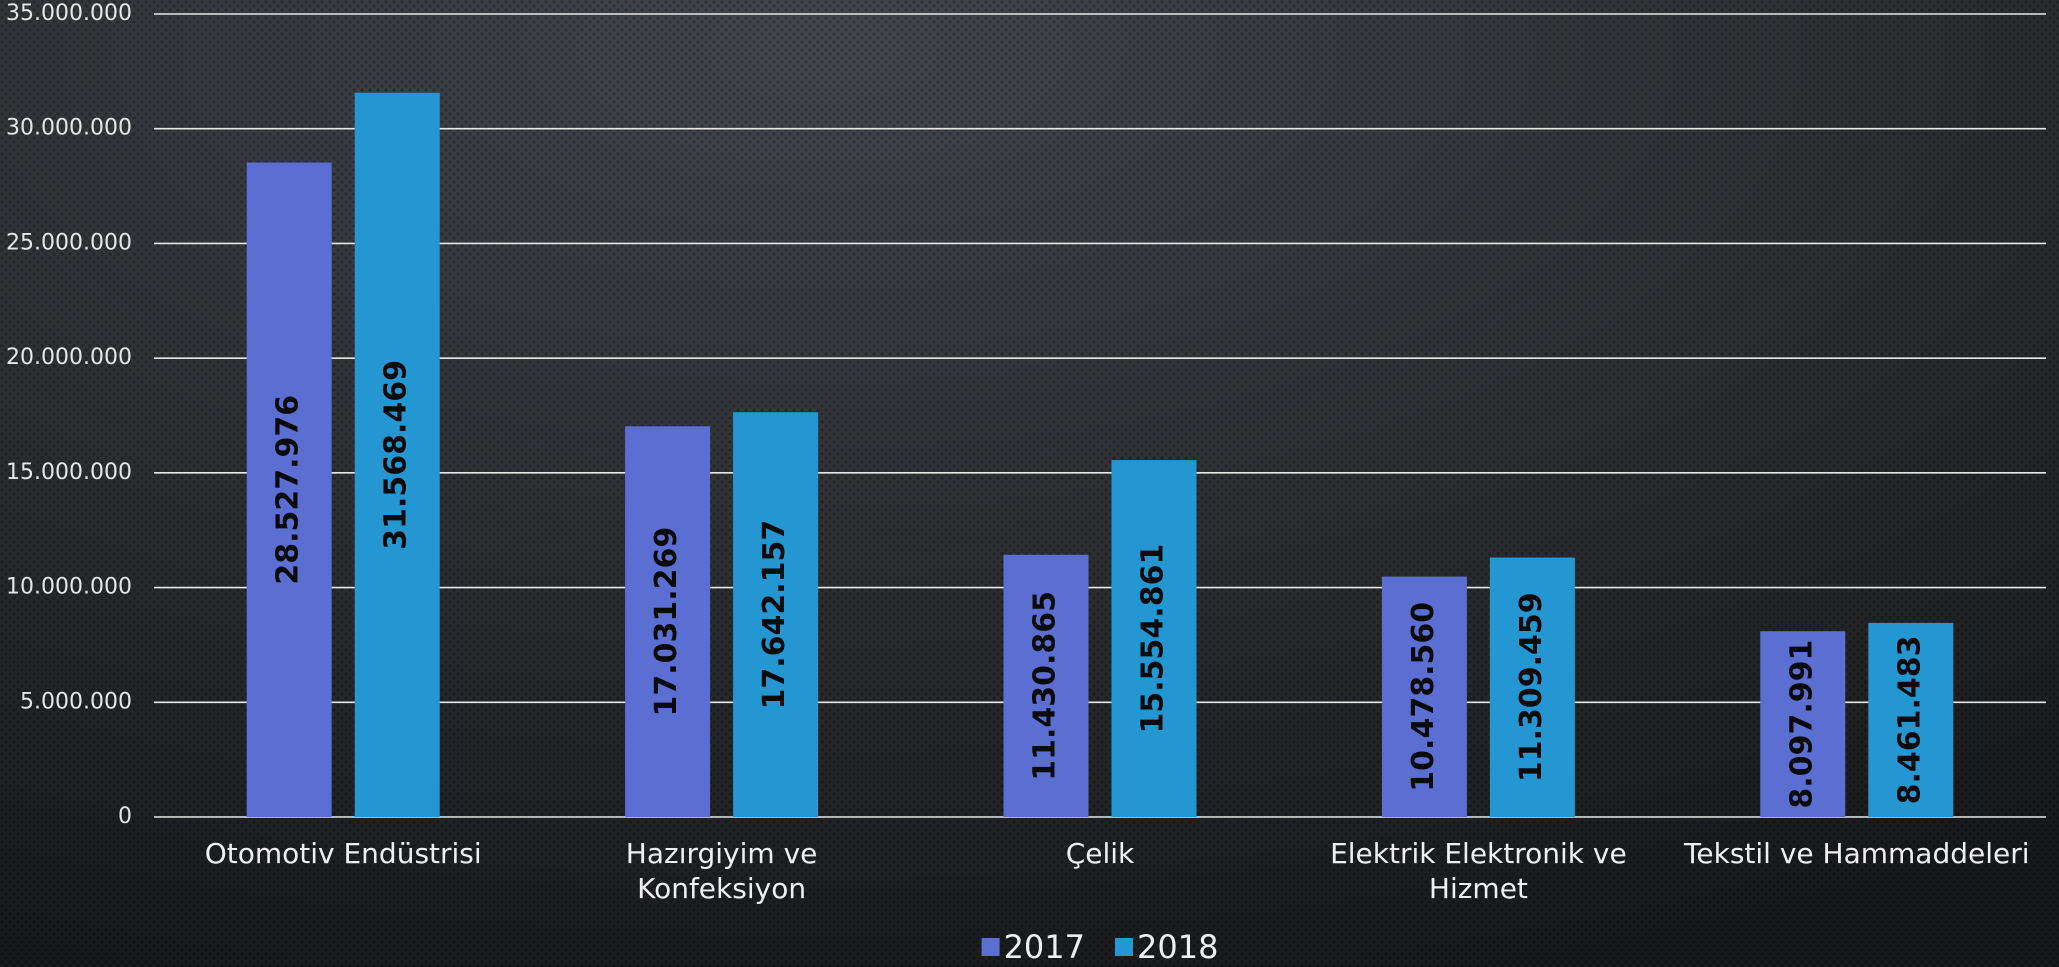 This screenshot has height=967, width=2059. I want to click on data-label: 15.554.861, so click(1153, 639).